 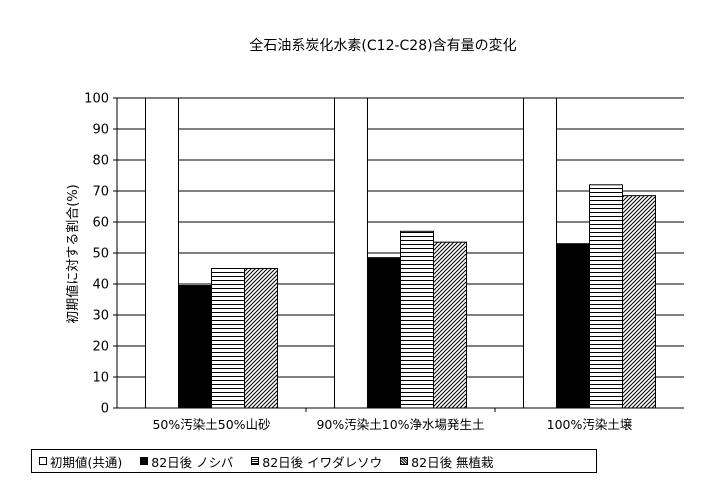 What do you see at coordinates (100, 223) in the screenshot?
I see `y-tick-label: 60` at bounding box center [100, 223].